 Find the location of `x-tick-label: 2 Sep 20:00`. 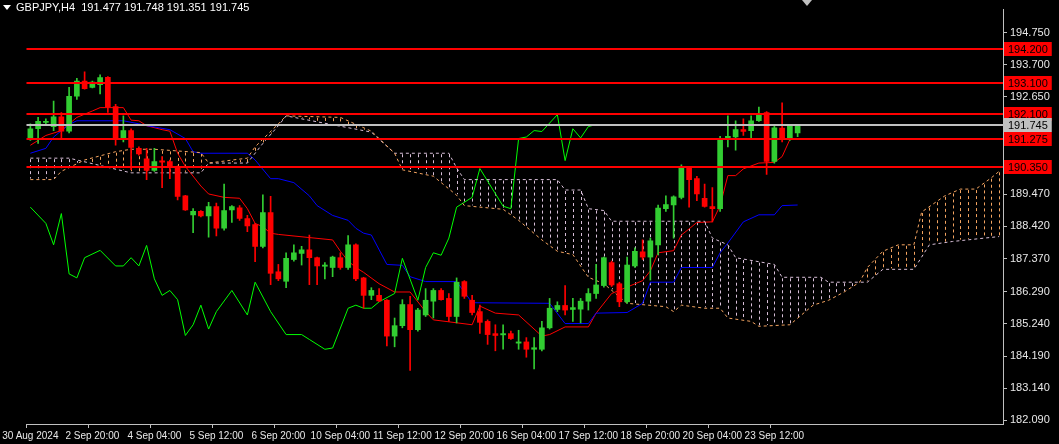

x-tick-label: 2 Sep 20:00 is located at coordinates (92, 435).